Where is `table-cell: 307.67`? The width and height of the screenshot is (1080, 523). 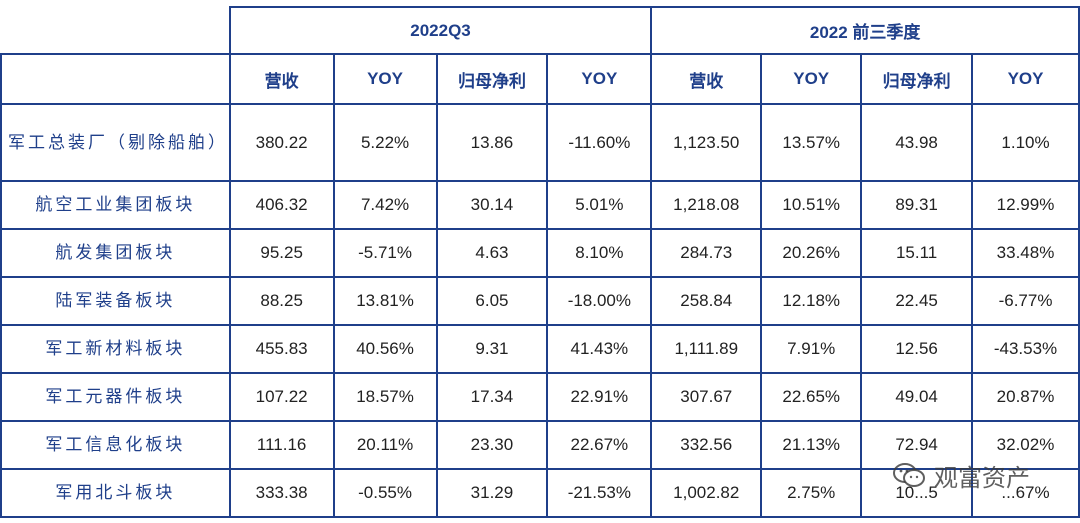 table-cell: 307.67 is located at coordinates (706, 397).